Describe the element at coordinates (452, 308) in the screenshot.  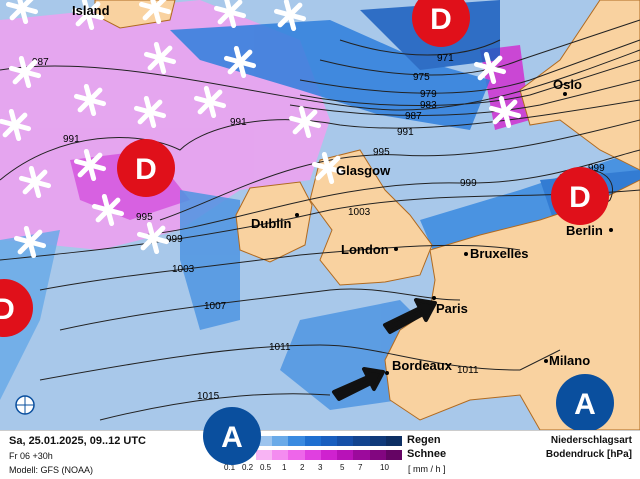
I see `city-label: Paris` at that location.